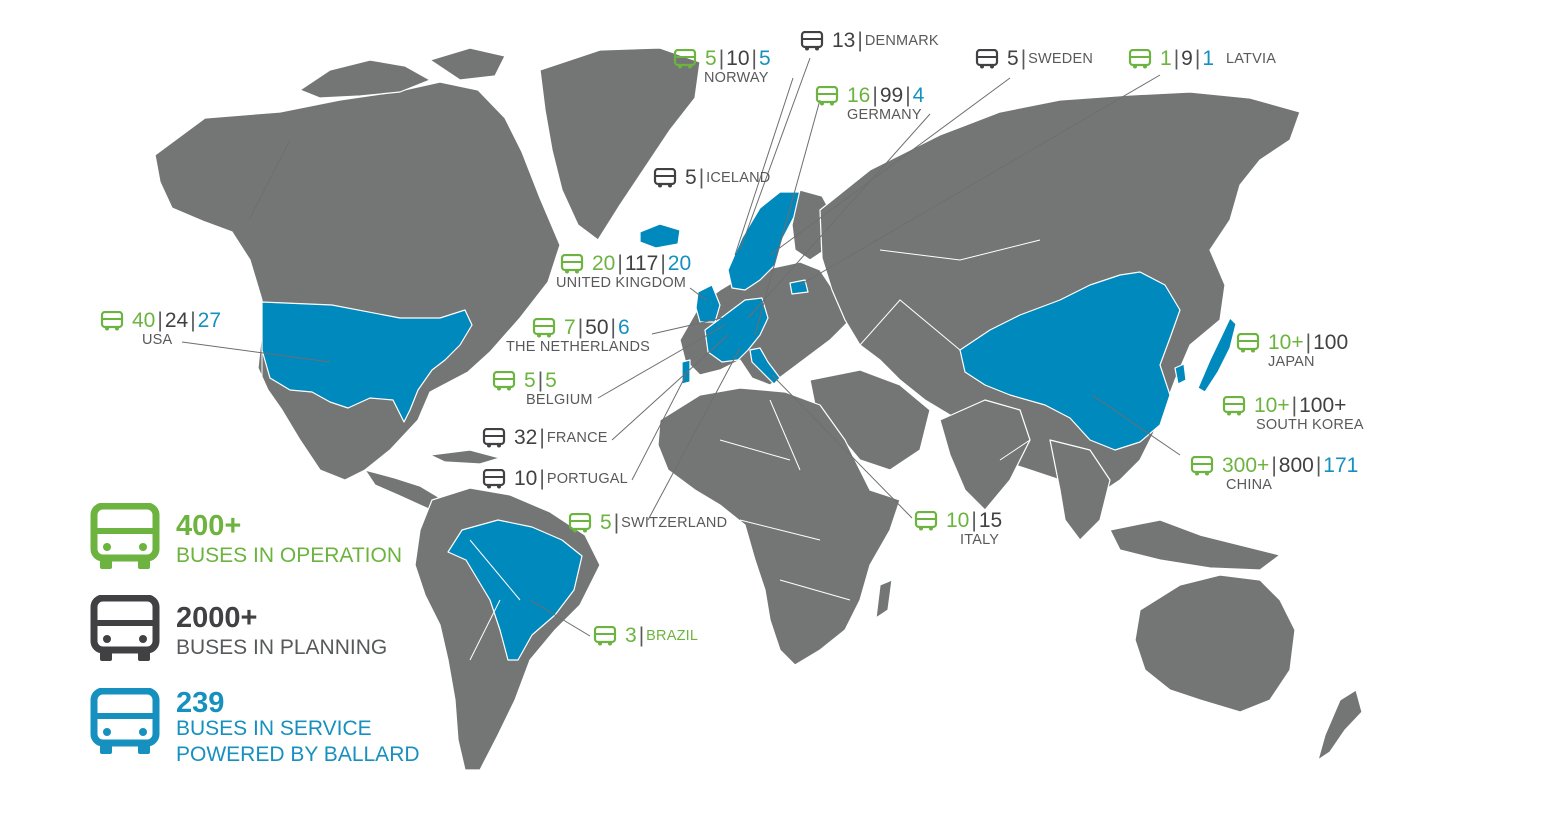 The width and height of the screenshot is (1559, 822). Describe the element at coordinates (1208, 58) in the screenshot. I see `ballard-count: 1` at that location.